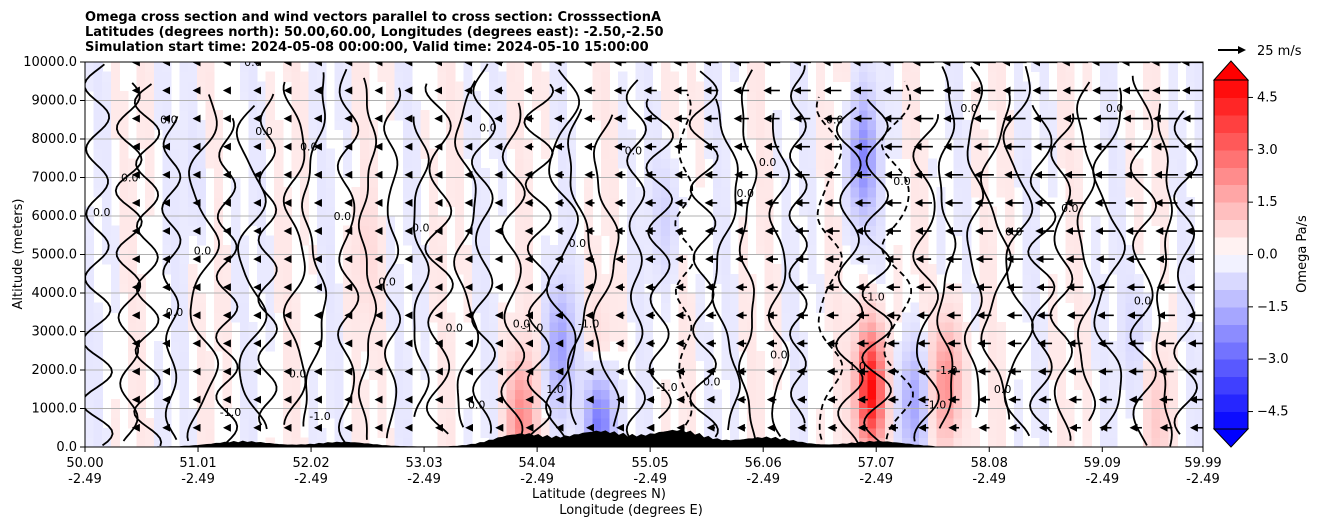  What do you see at coordinates (175, 312) in the screenshot?
I see `contour-label: 0.0` at bounding box center [175, 312].